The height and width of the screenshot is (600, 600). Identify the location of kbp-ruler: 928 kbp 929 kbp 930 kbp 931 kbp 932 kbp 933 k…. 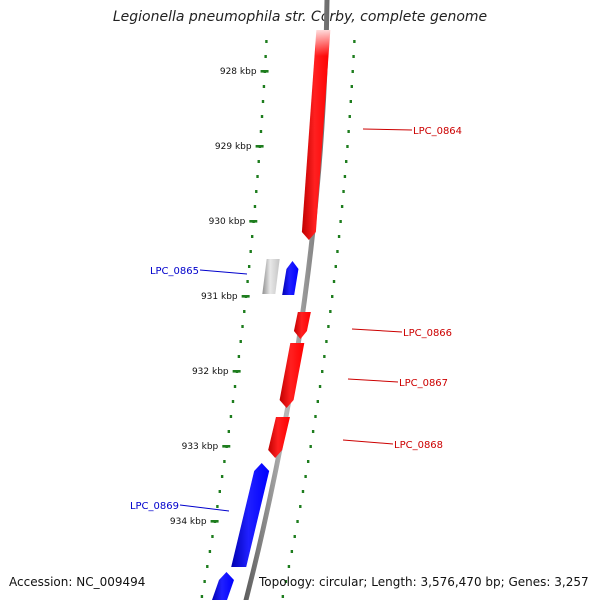
(219, 297).